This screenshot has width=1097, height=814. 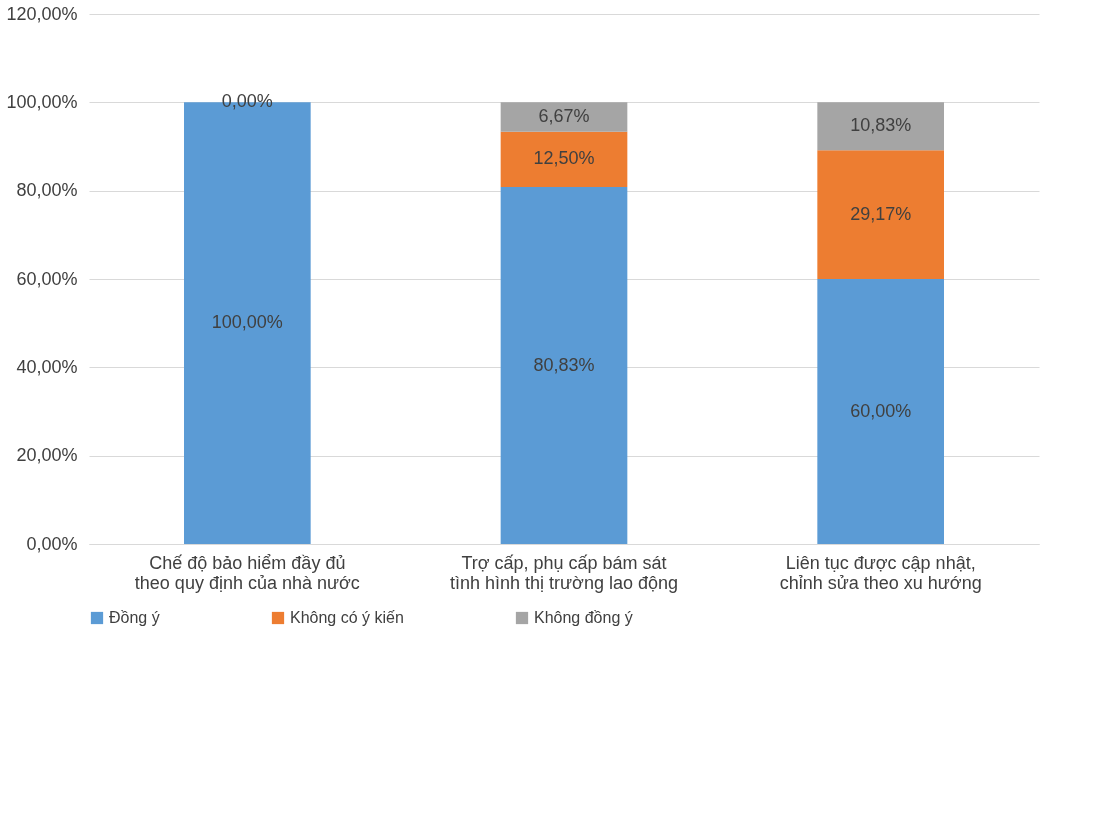 What do you see at coordinates (247, 572) in the screenshot?
I see `x-tick-label: Chế độ bảo hiểm đầy đủ theo quy định của nhà nước` at bounding box center [247, 572].